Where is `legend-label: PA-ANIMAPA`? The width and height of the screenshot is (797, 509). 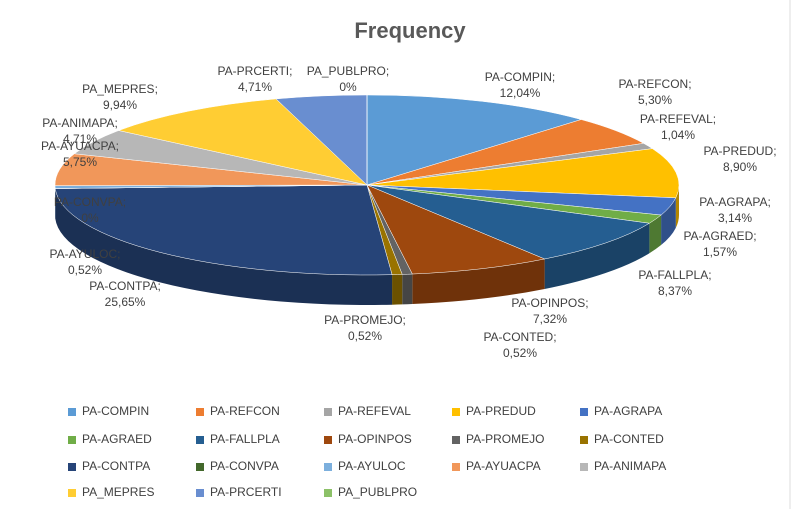 legend-label: PA-ANIMAPA is located at coordinates (630, 466).